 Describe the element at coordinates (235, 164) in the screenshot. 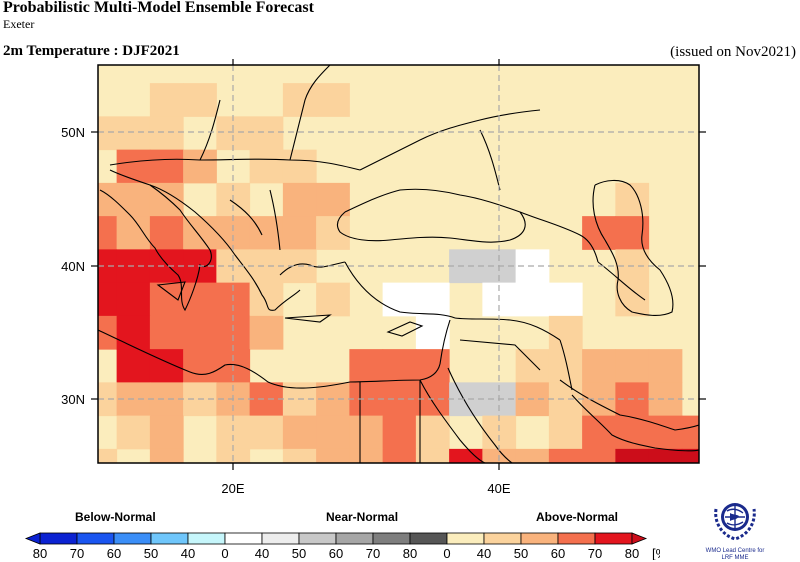

I see `border-central-europe` at that location.